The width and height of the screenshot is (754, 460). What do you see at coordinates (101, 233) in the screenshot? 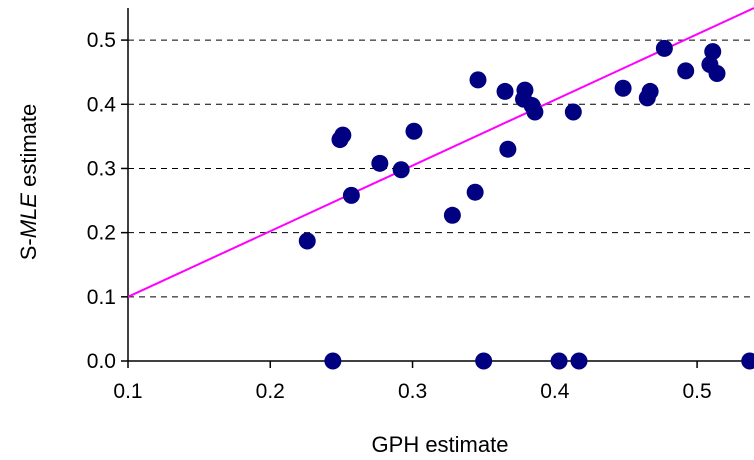
I see `y-tick-label: 0.2` at bounding box center [101, 233].